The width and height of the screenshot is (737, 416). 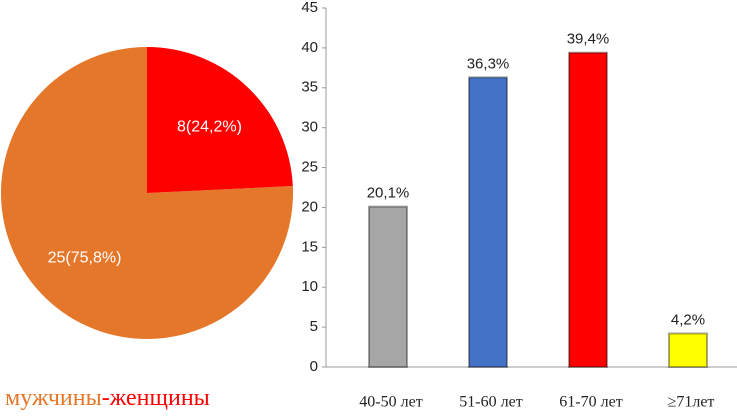 What do you see at coordinates (490, 402) in the screenshot?
I see `x-tick-label: 51-60 лет` at bounding box center [490, 402].